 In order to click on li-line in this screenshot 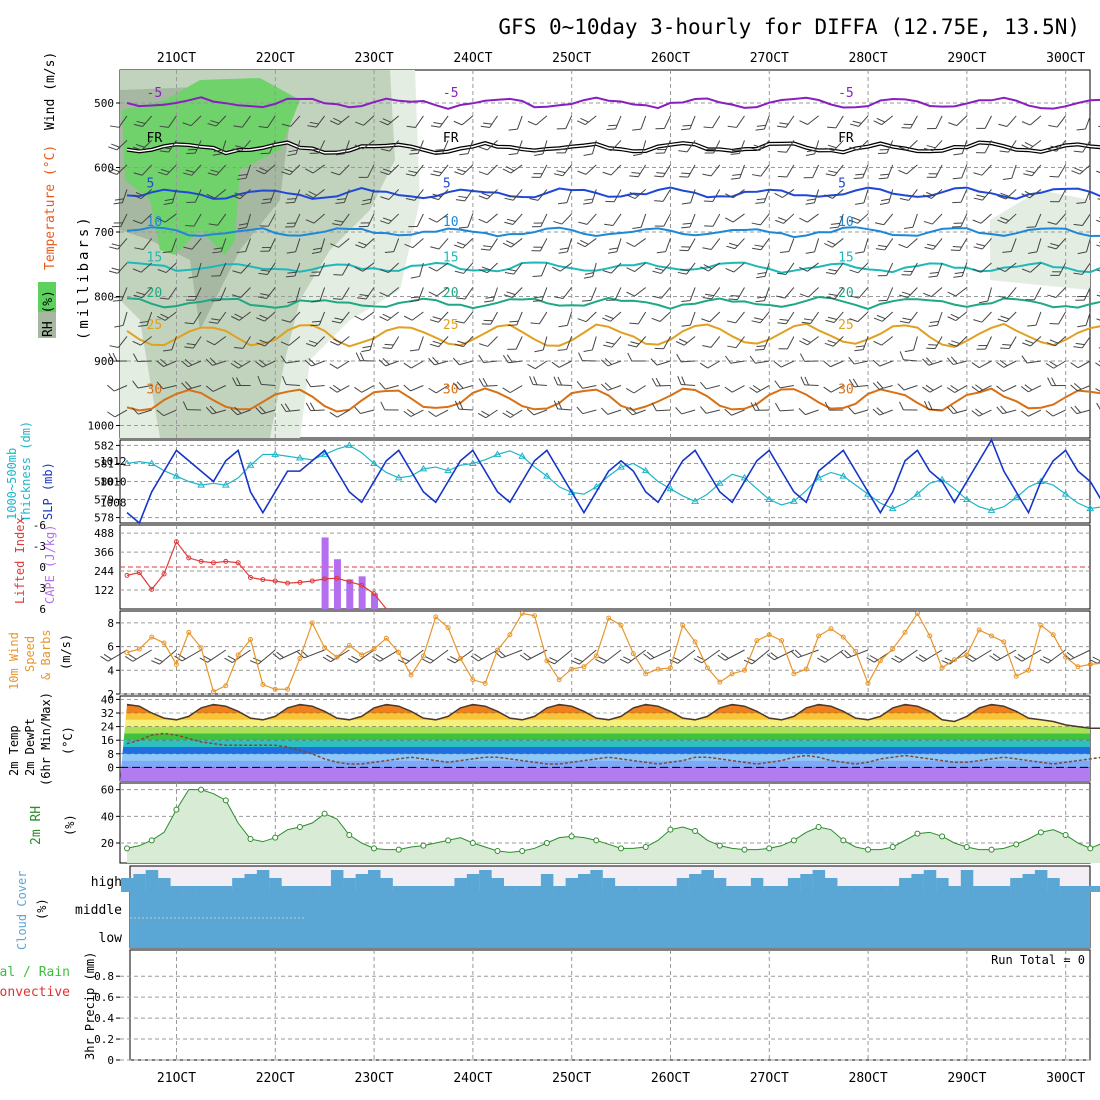, I will do `click(256, 575)`.